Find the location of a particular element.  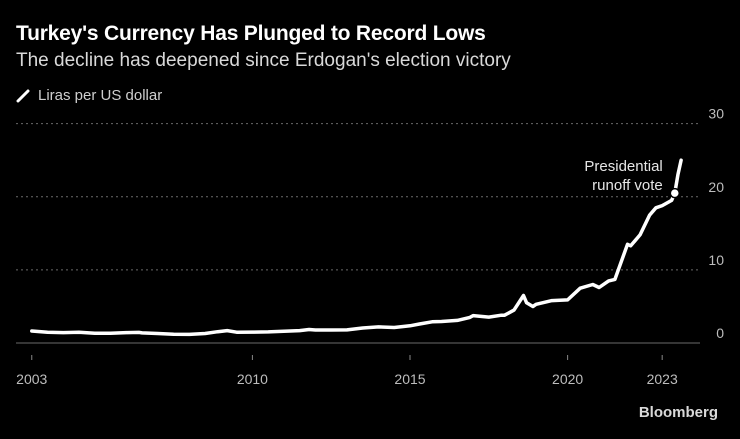

y-tick-label: 20 is located at coordinates (716, 187).